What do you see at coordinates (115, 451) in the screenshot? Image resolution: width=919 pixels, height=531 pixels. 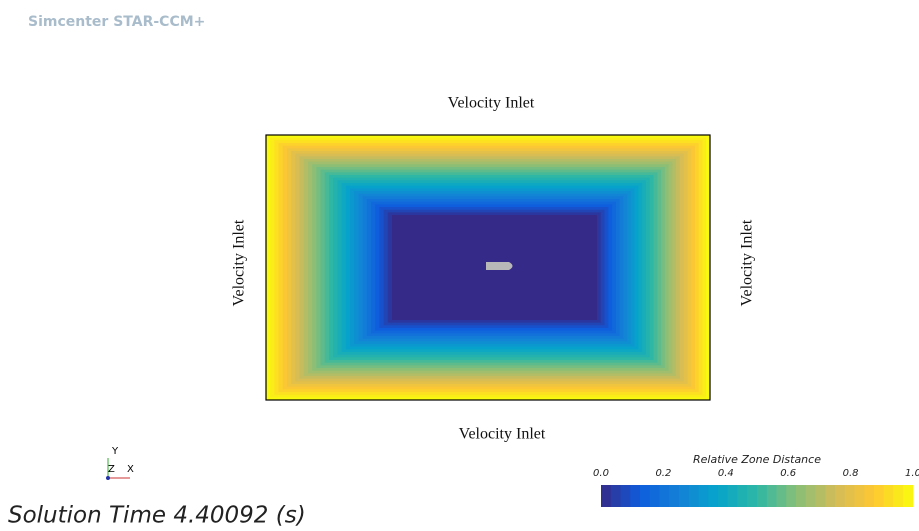 I see `triad-label: Y` at bounding box center [115, 451].